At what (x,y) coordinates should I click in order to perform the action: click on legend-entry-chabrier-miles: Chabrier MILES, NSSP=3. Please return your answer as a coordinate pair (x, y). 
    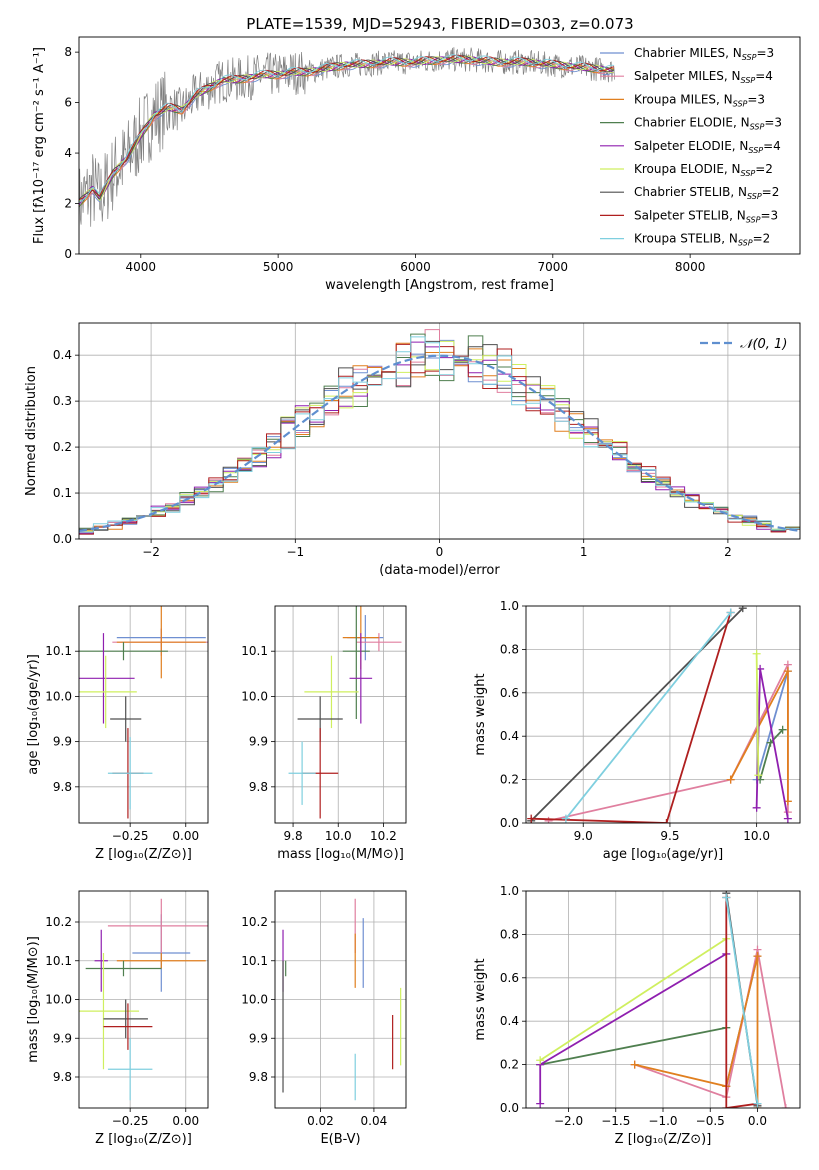
    Looking at the image, I should click on (704, 54).